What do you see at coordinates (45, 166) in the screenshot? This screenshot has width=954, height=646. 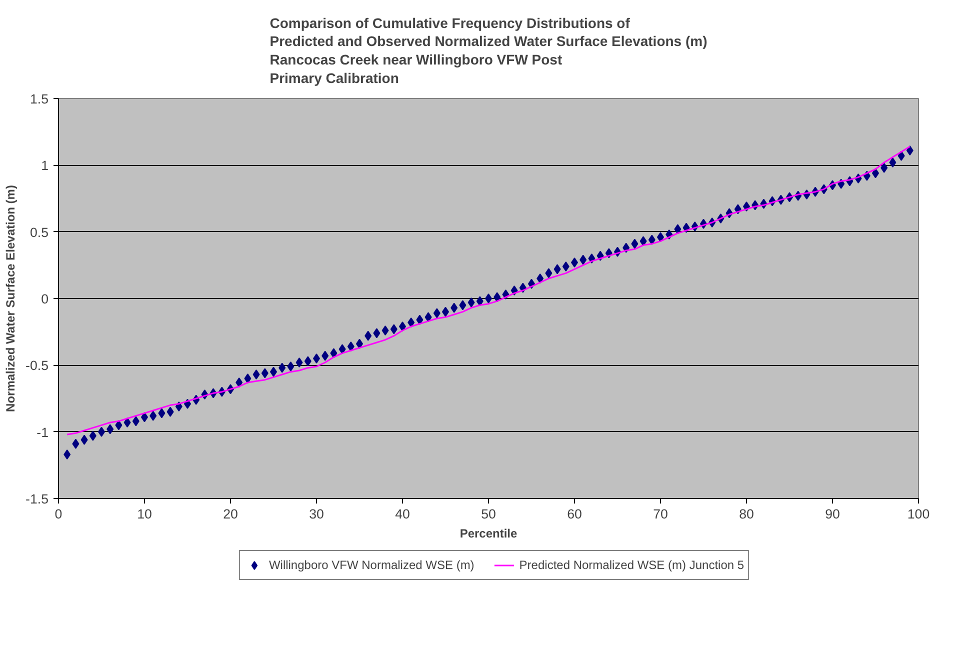 I see `y-tick-label: 1` at bounding box center [45, 166].